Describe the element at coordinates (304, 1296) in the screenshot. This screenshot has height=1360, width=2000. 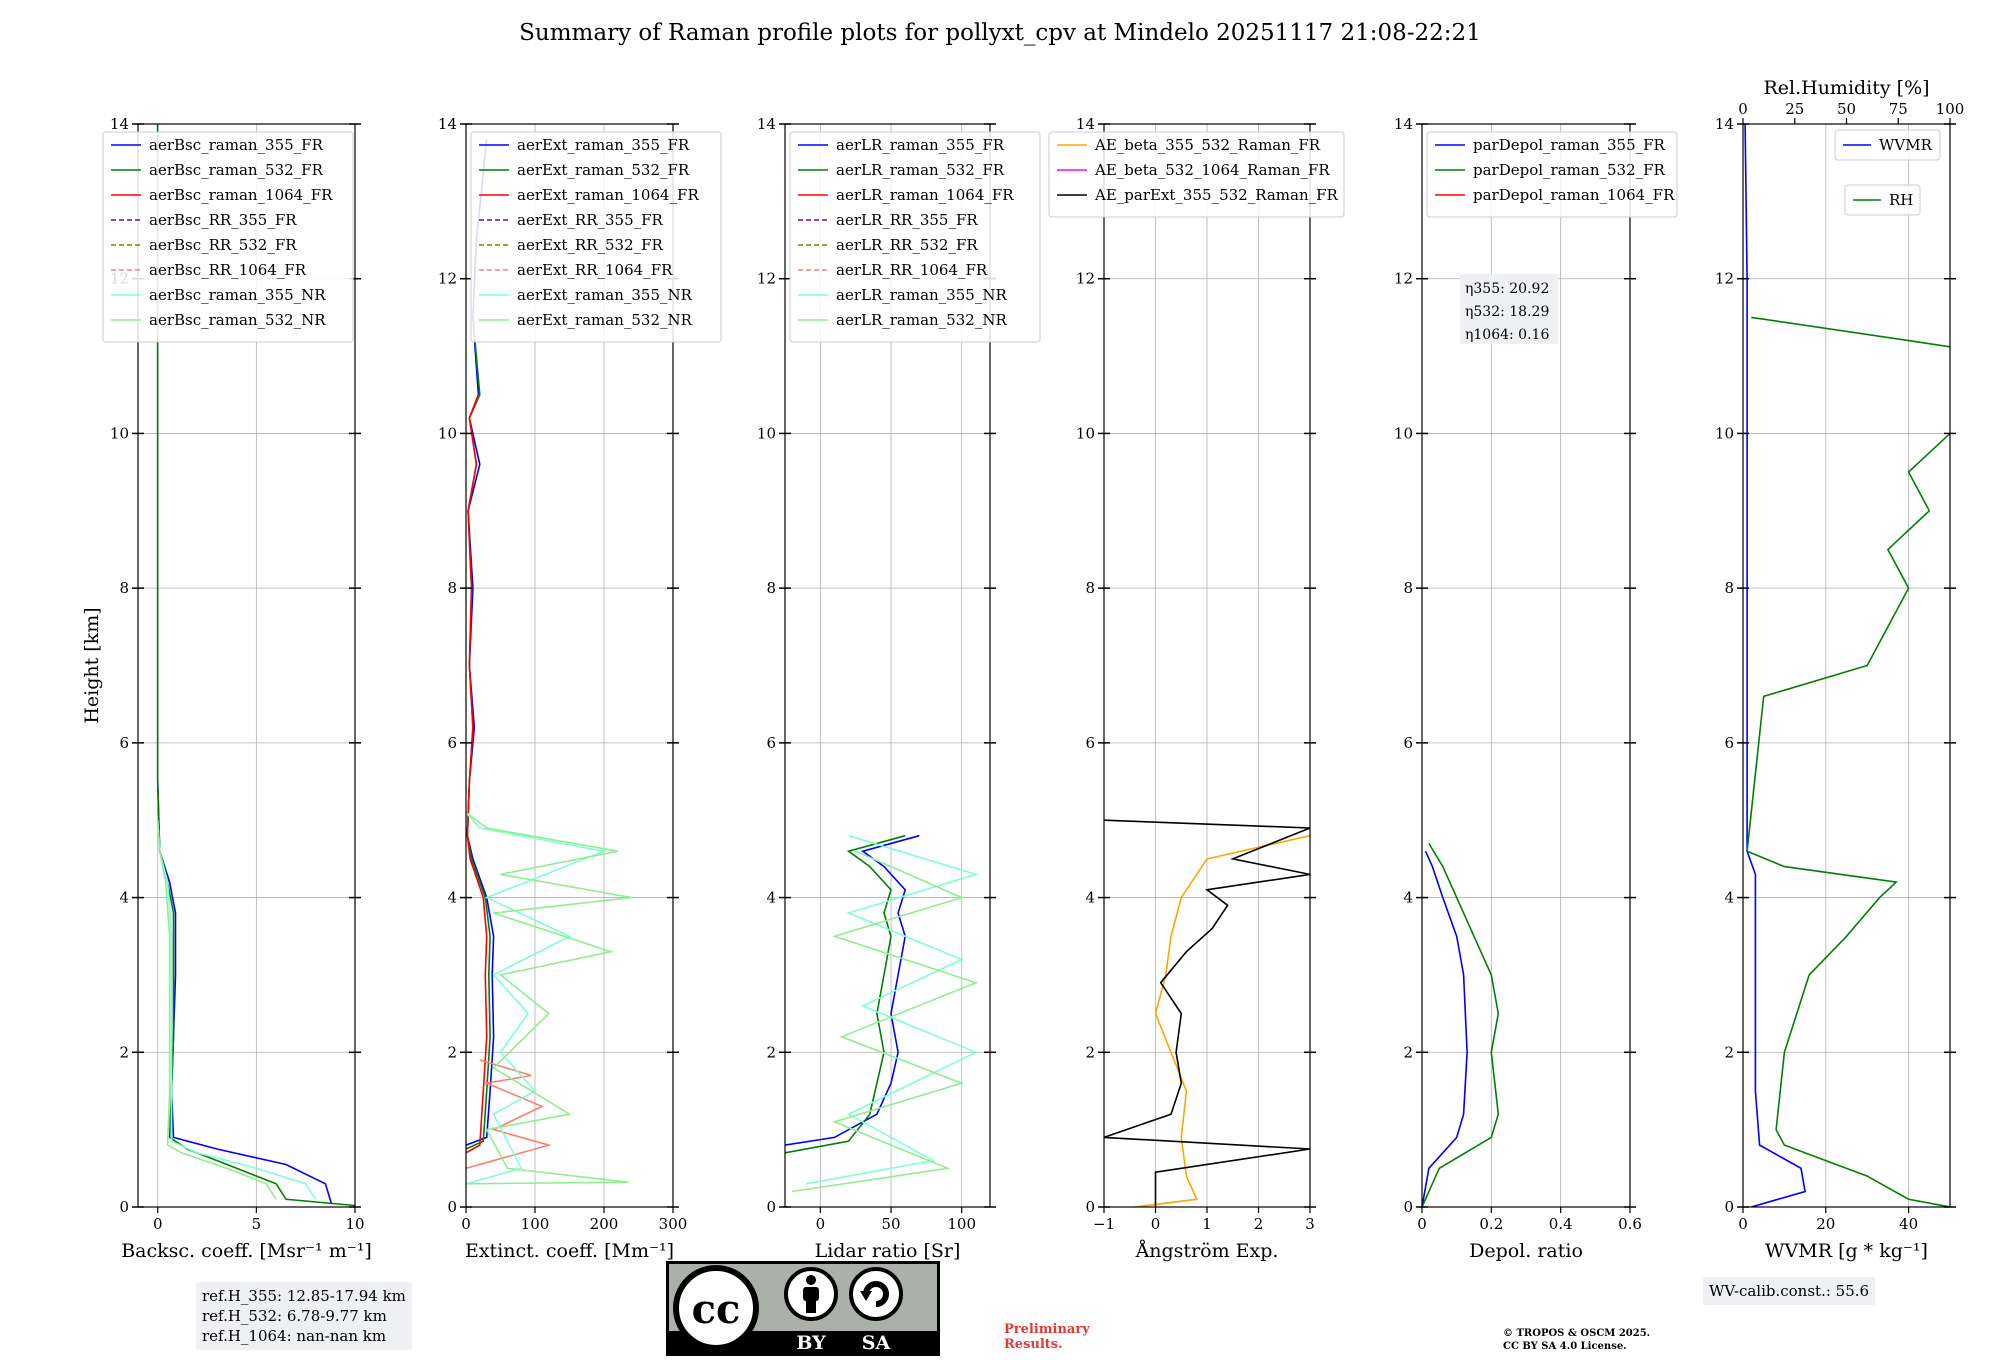
I see `ref-h-355: ref.H_355: 12.85-17.94 km` at that location.